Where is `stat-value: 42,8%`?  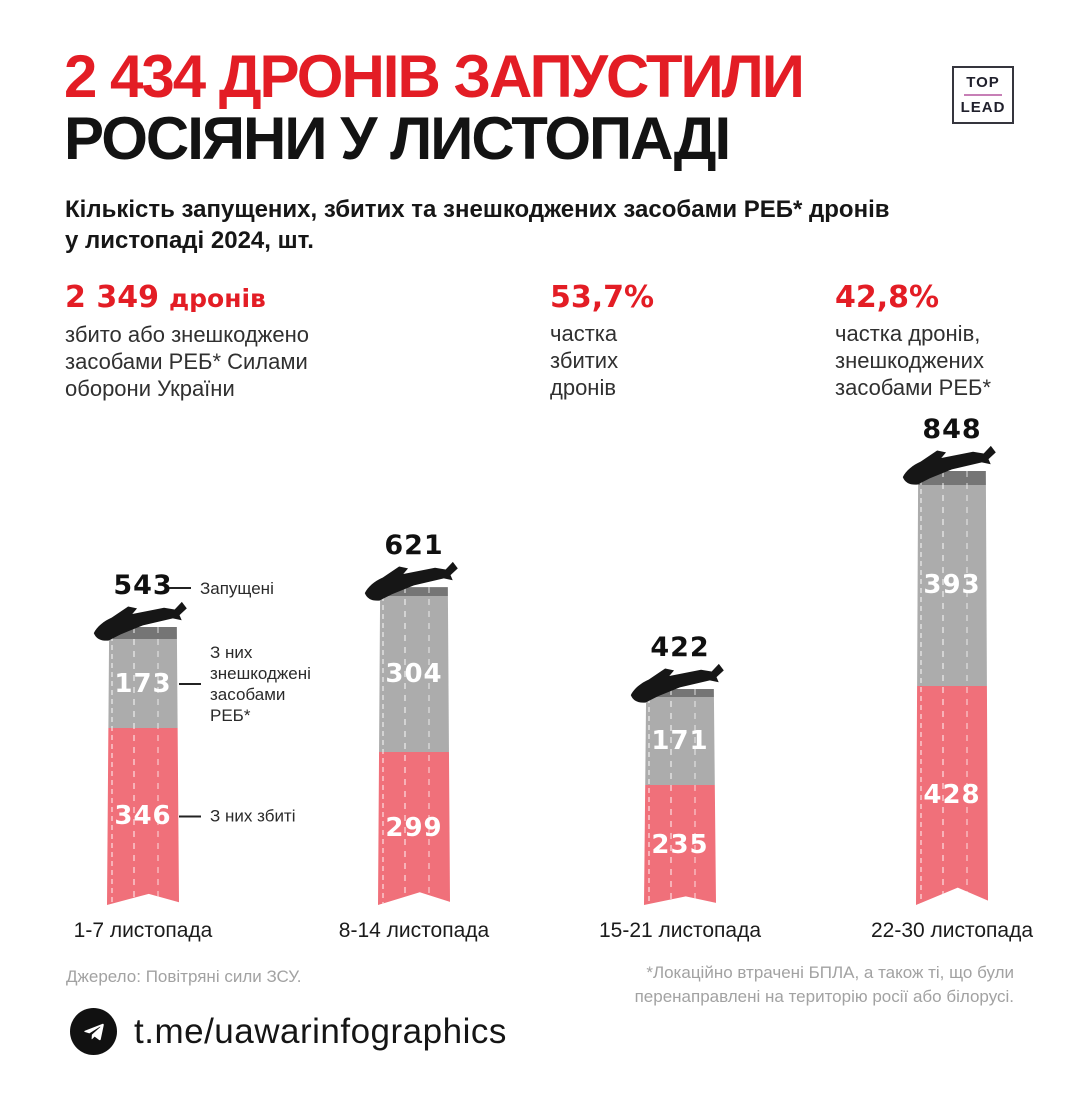 stat-value: 42,8% is located at coordinates (957, 298).